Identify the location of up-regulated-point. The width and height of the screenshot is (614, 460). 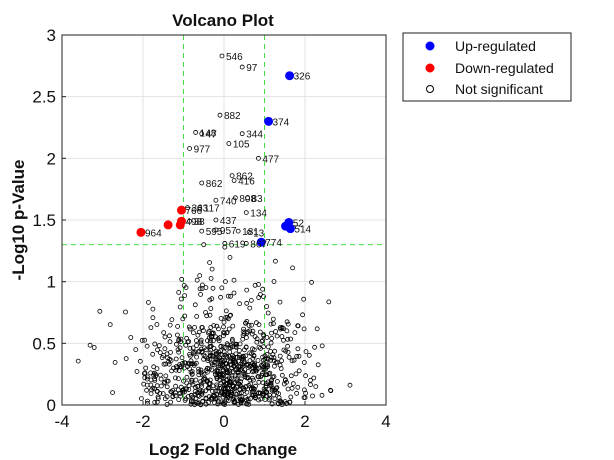
(261, 242).